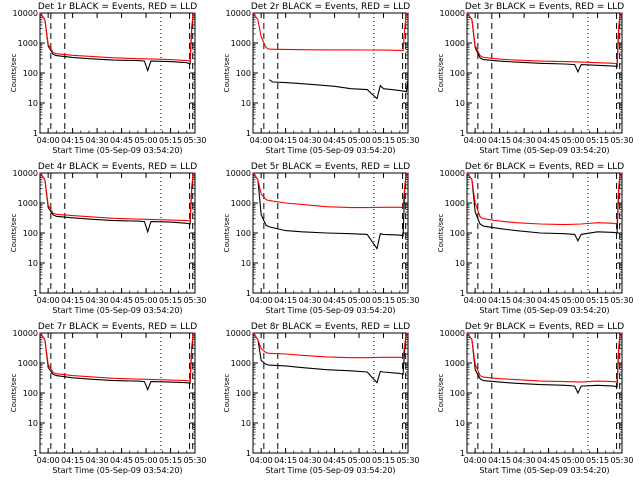 This screenshot has height=480, width=640. What do you see at coordinates (117, 167) in the screenshot?
I see `panel-title: Det 4r BLACK = Events, RED = LLD` at bounding box center [117, 167].